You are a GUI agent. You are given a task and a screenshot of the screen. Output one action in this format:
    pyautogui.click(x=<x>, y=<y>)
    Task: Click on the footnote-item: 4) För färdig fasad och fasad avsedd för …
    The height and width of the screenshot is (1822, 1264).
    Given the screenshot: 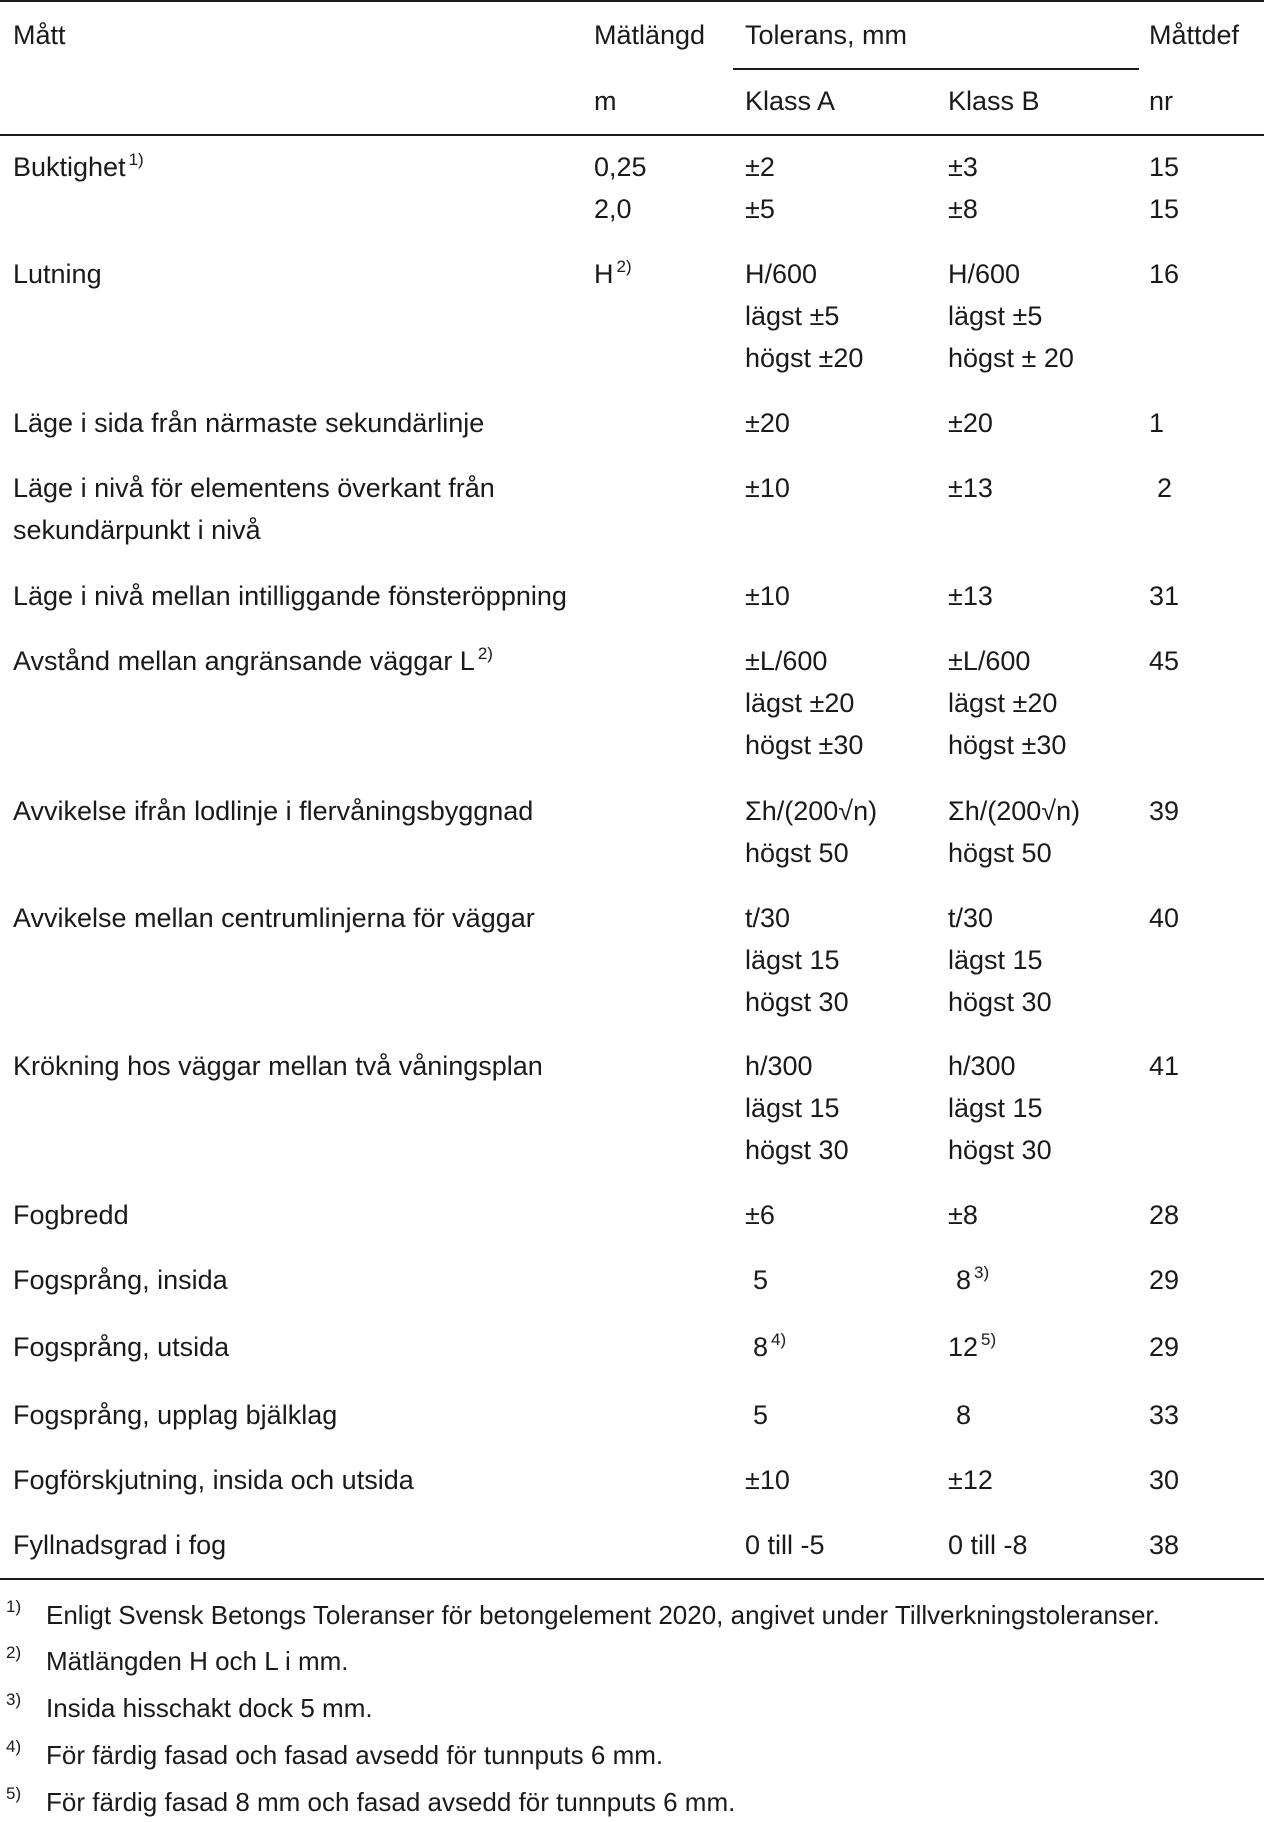 What is the action you would take?
    pyautogui.click(x=631, y=1755)
    